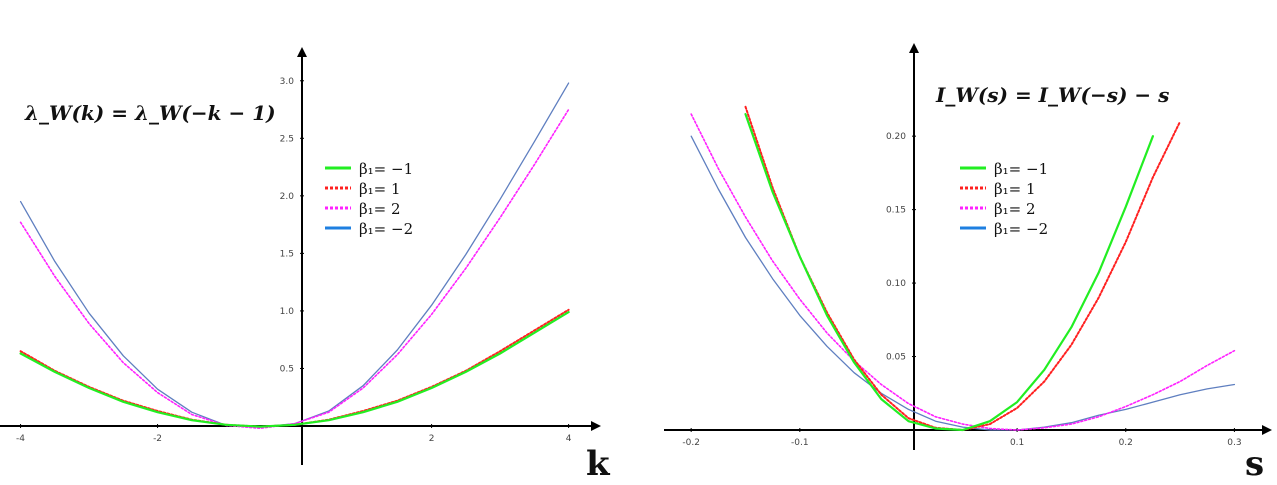  Describe the element at coordinates (896, 211) in the screenshot. I see `right-y-tick-label: 0.15` at that location.